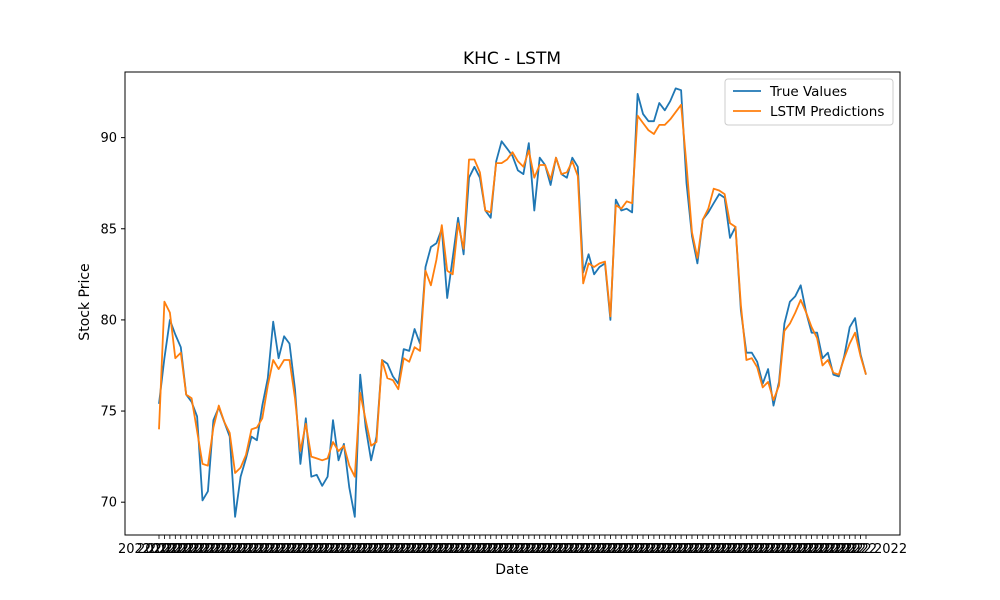 This screenshot has height=600, width=1000. I want to click on x-tick-label-first: 2022, so click(134, 549).